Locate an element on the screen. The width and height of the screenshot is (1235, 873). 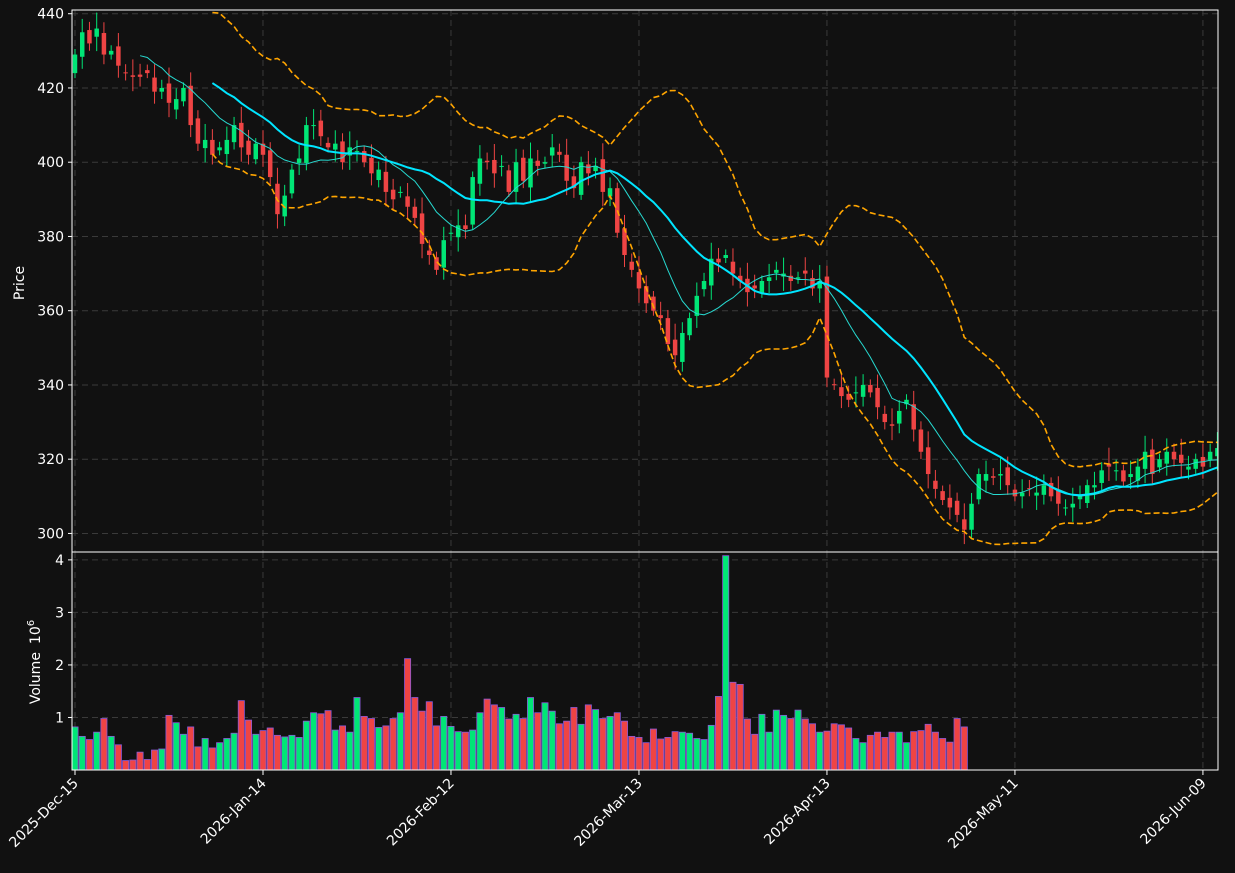
price-tick-label: 300 is located at coordinates (50, 534).